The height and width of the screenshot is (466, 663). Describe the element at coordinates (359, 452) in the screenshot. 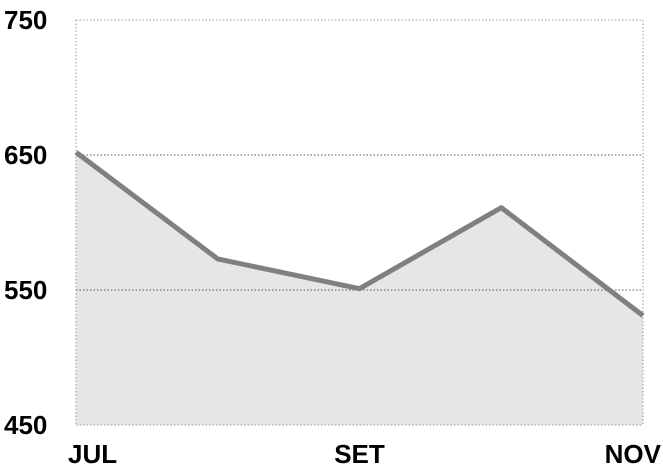

I see `x-tick-label-set: SET` at that location.